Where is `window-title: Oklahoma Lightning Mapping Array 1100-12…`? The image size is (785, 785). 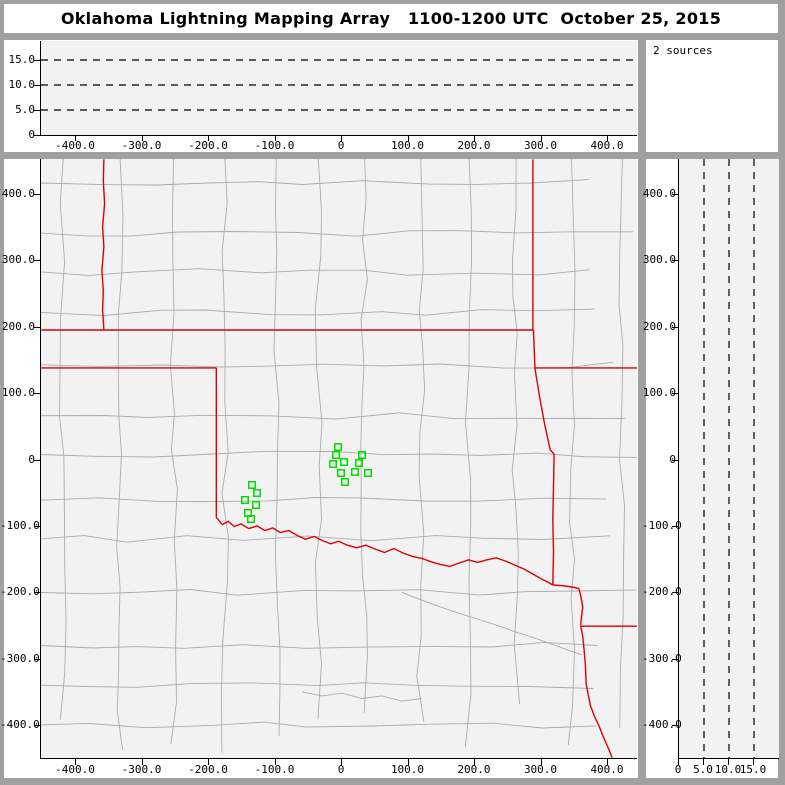
window-title: Oklahoma Lightning Mapping Array 1100-12… is located at coordinates (391, 18).